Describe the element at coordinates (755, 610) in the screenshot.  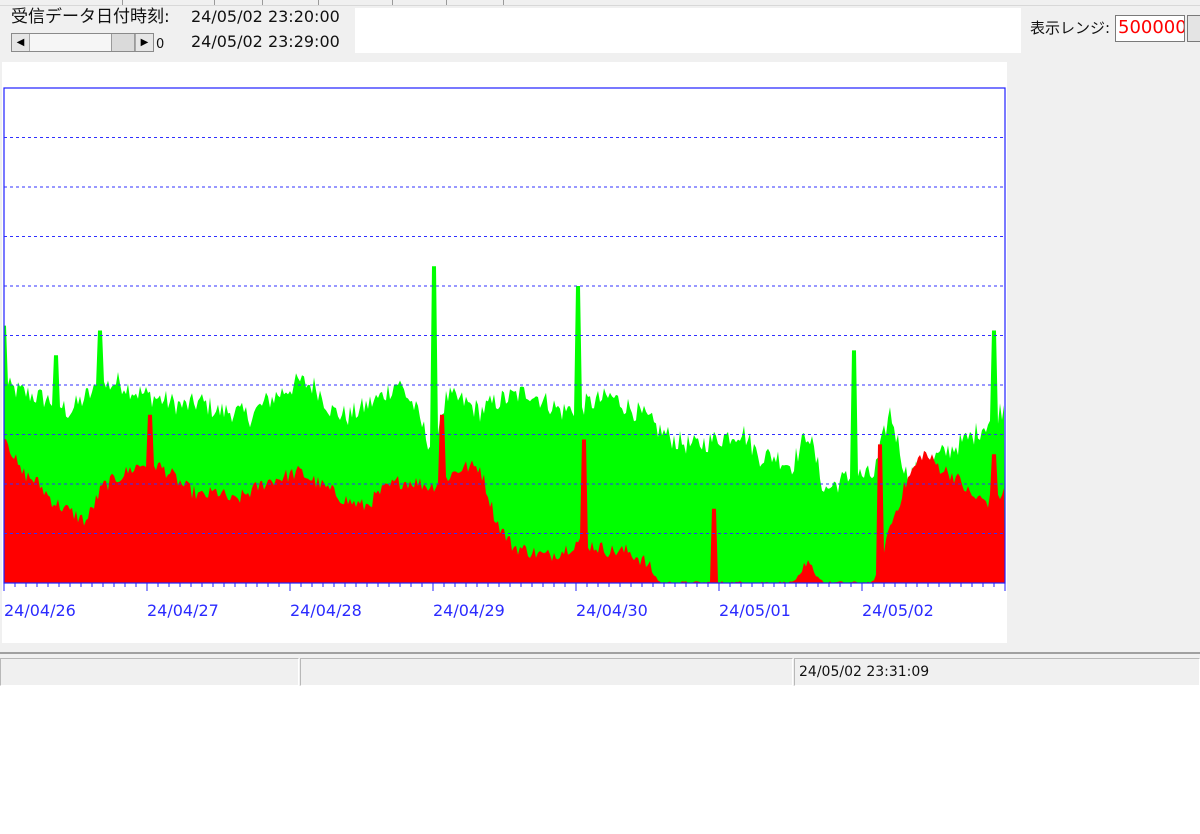
I see `x-tick-label: 24/05/01` at that location.